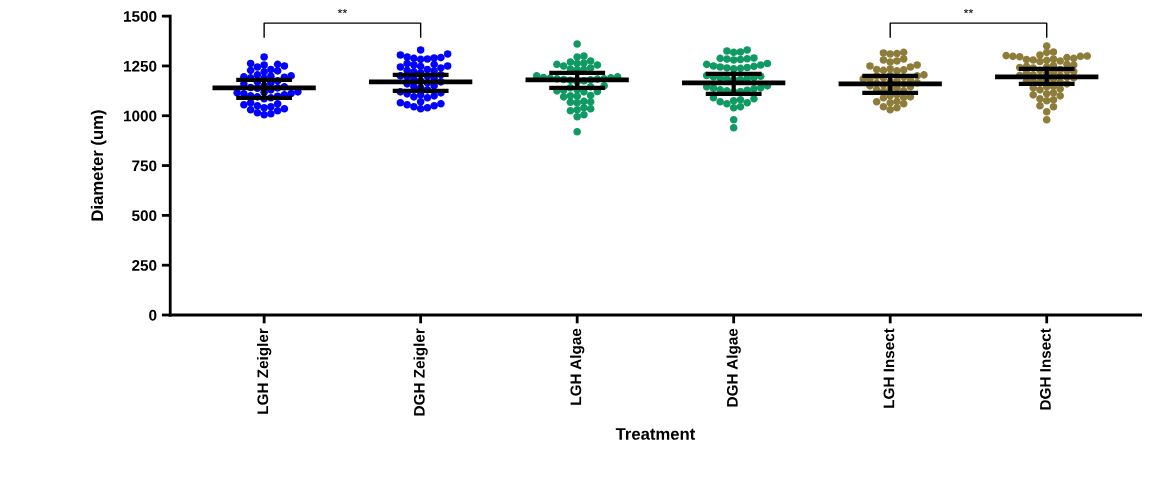 The image size is (1158, 504). I want to click on x-tick-label: DGH Algae, so click(733, 367).